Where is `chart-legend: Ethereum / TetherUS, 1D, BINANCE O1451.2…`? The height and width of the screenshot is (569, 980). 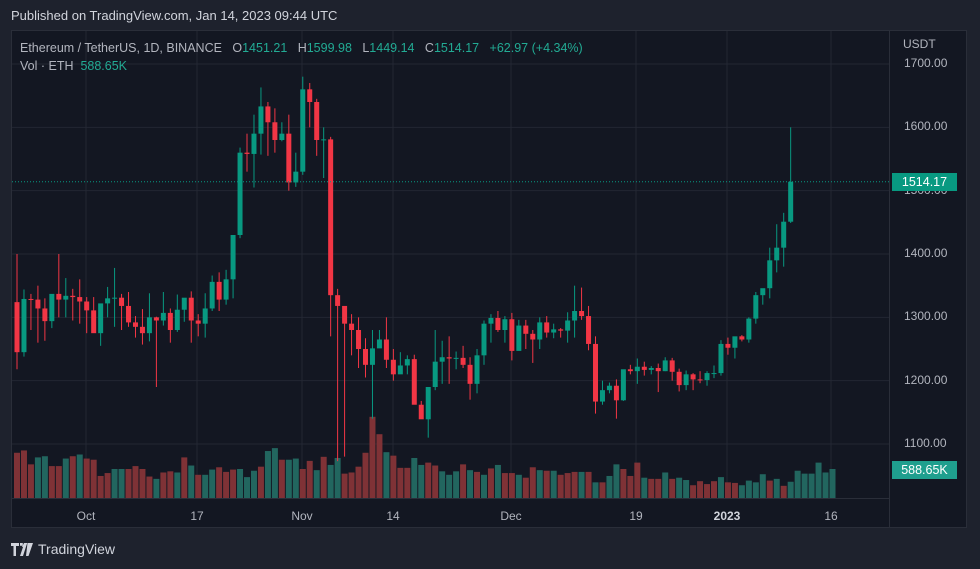
chart-legend: Ethereum / TetherUS, 1D, BINANCE O1451.2… is located at coordinates (301, 57).